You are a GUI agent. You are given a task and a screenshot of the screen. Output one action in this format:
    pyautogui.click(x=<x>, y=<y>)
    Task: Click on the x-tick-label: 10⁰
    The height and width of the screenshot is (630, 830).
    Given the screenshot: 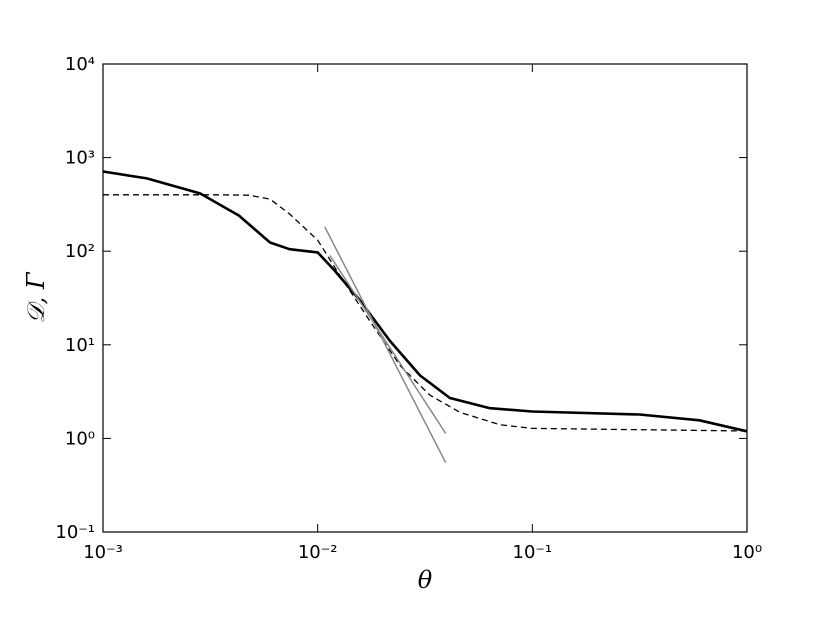 What is the action you would take?
    pyautogui.click(x=747, y=552)
    